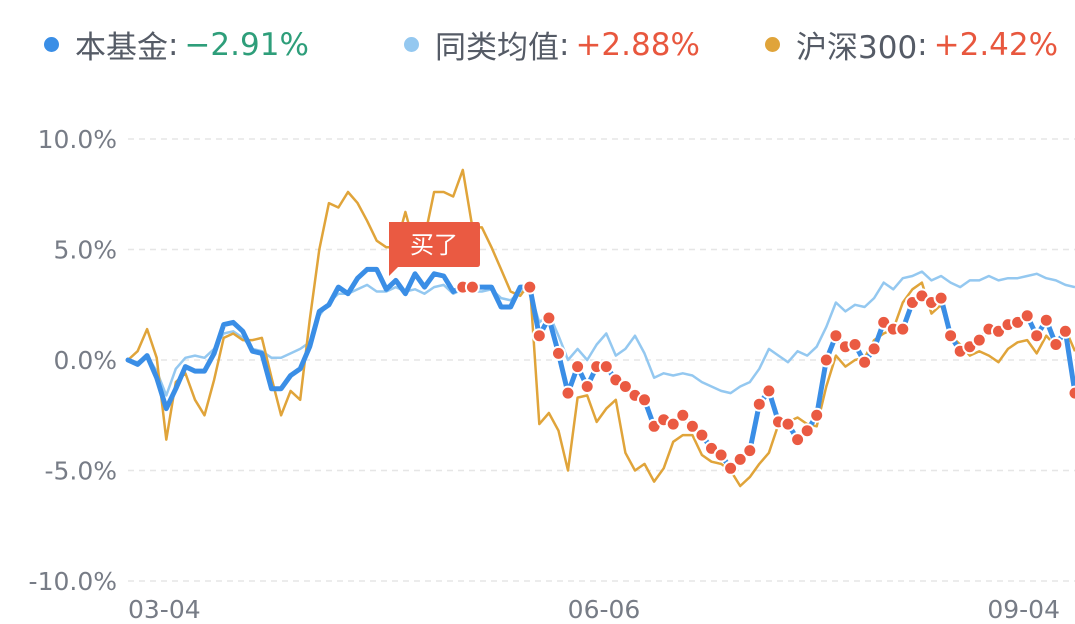 The image size is (1075, 624). Describe the element at coordinates (73, 581) in the screenshot. I see `y-tick-label: -10.0%` at that location.